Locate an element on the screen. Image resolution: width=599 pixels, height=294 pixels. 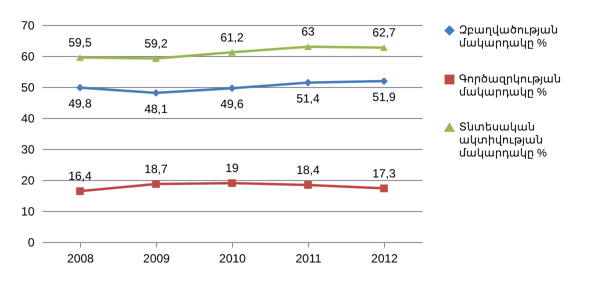
data-label: 62,7 is located at coordinates (384, 33).